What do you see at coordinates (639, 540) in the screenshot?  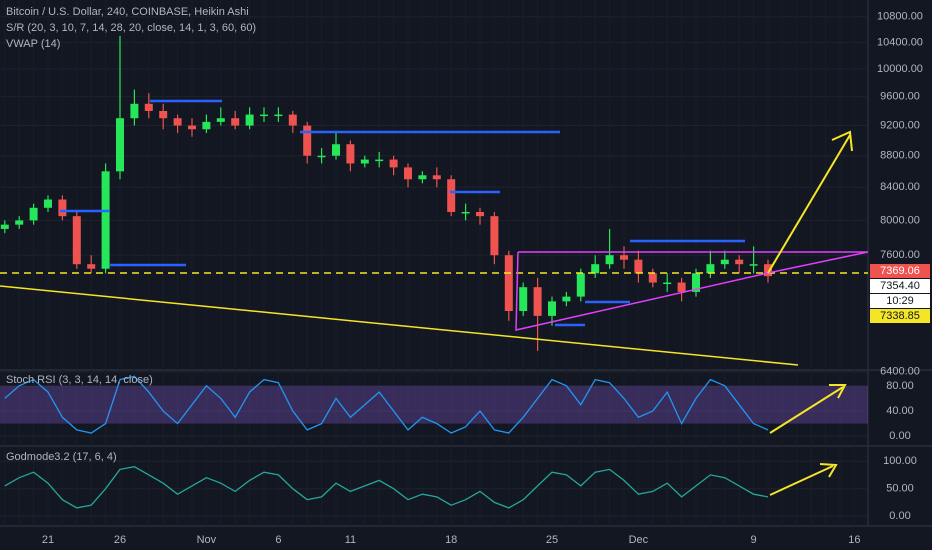 I see `x-tick-label: Dec` at bounding box center [639, 540].